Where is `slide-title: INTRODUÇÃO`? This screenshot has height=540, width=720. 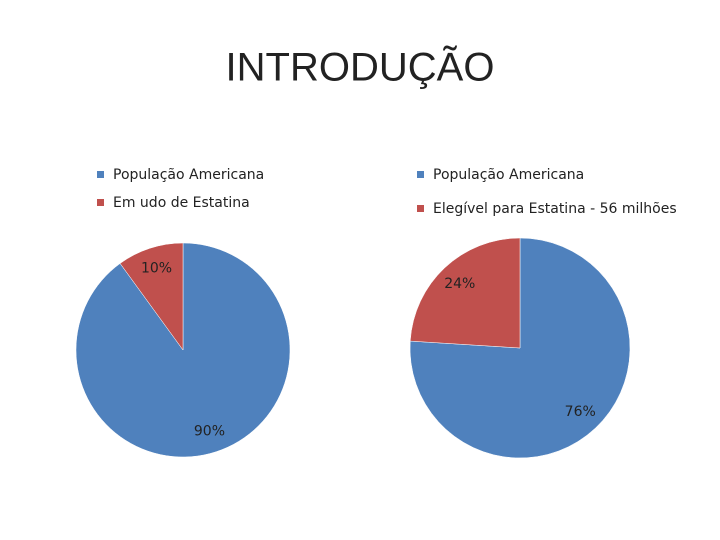 slide-title: INTRODUÇÃO is located at coordinates (360, 67).